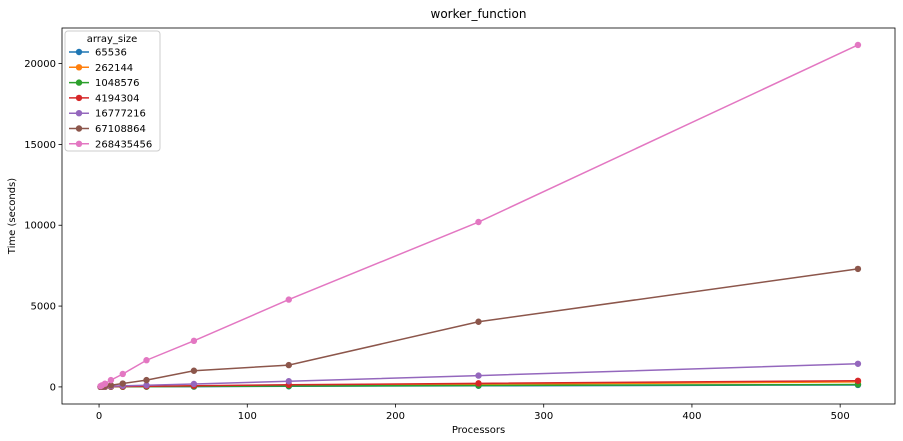 The width and height of the screenshot is (903, 441). What do you see at coordinates (479, 14) in the screenshot?
I see `chart-title: worker_function` at bounding box center [479, 14].